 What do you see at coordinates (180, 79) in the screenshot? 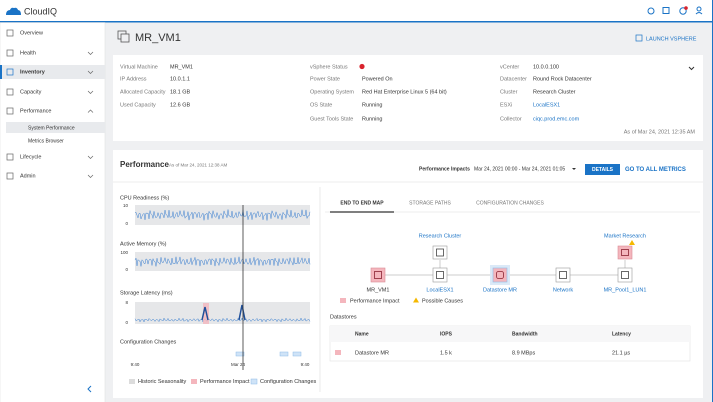
I see `field-value: 10.0.1.1` at bounding box center [180, 79].